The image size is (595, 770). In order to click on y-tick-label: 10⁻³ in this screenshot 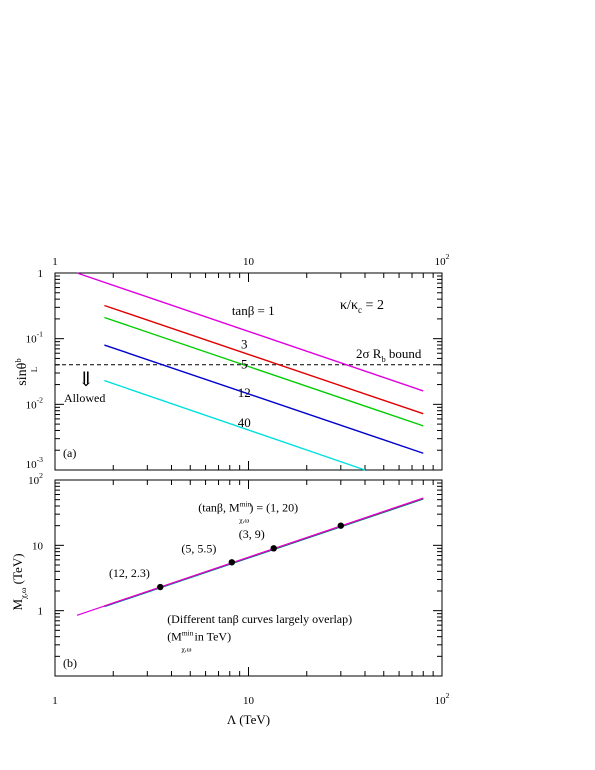, I will do `click(35, 463)`.